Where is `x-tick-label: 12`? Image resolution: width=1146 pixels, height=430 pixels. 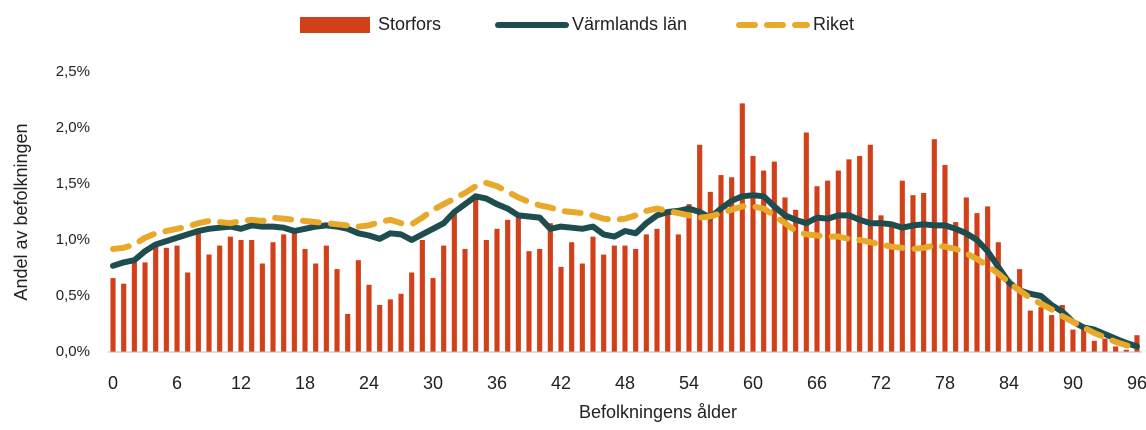 x-tick-label: 12 is located at coordinates (241, 383).